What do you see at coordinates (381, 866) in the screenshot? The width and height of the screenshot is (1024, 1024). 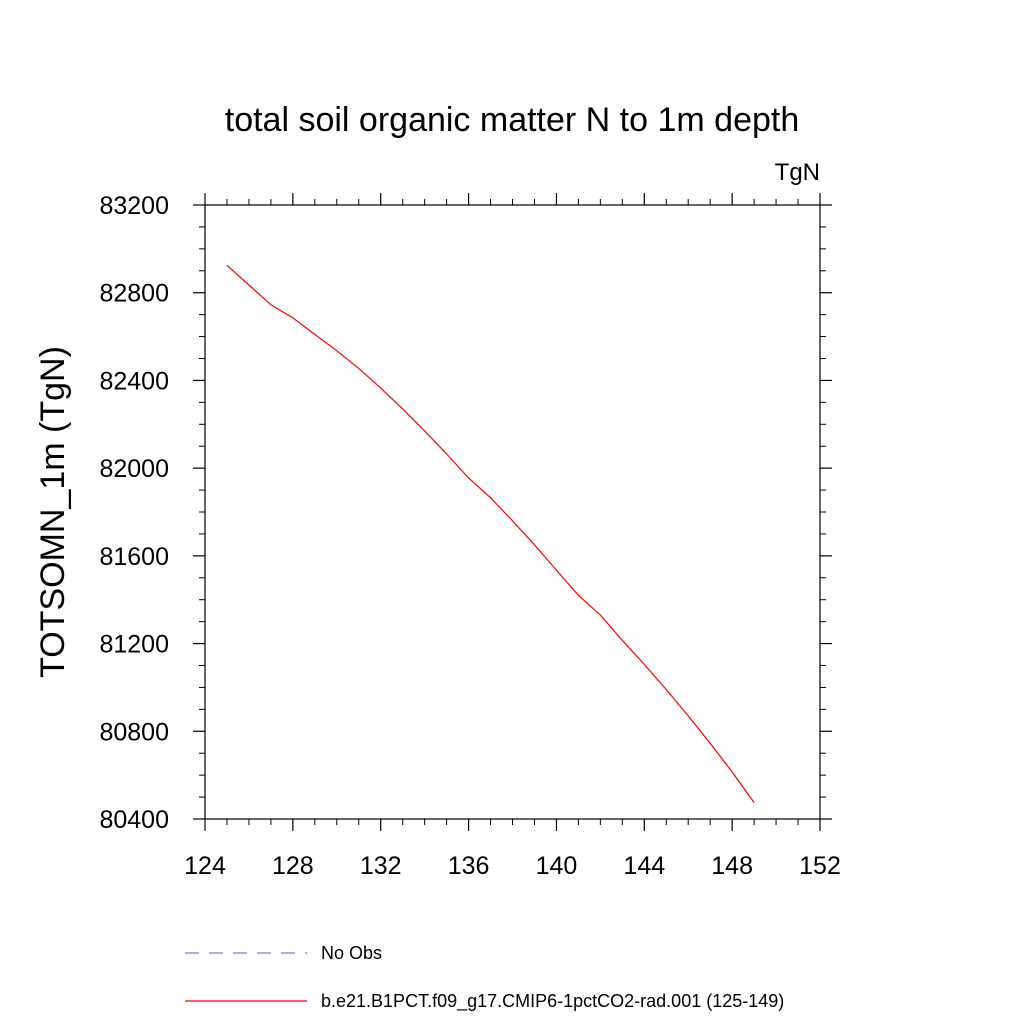 I see `x-tick-label: 132` at bounding box center [381, 866].